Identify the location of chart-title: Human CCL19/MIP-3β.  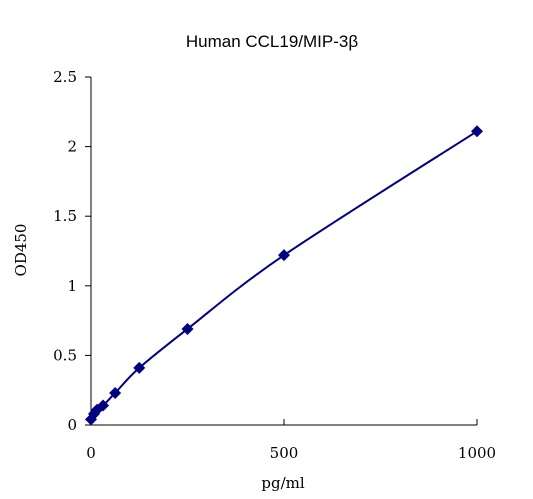
(272, 41).